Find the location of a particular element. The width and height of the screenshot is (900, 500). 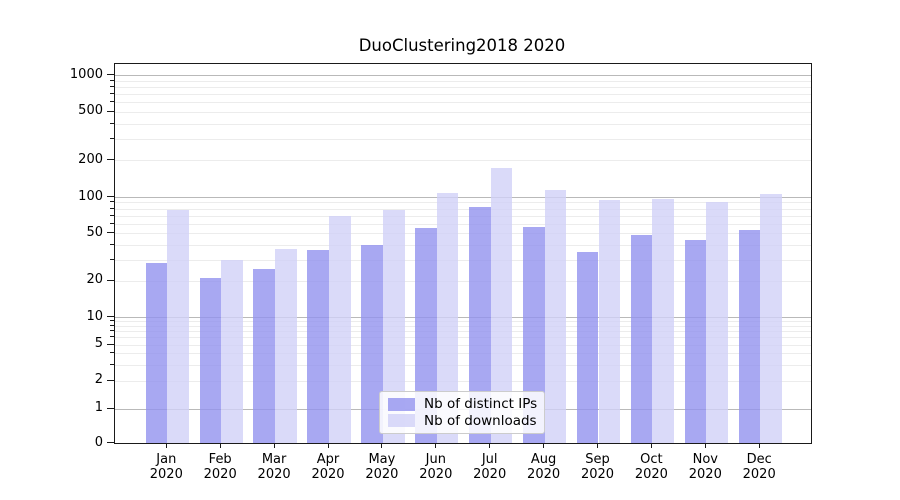

x-tick-label-nov: Nov 2020 is located at coordinates (705, 467).